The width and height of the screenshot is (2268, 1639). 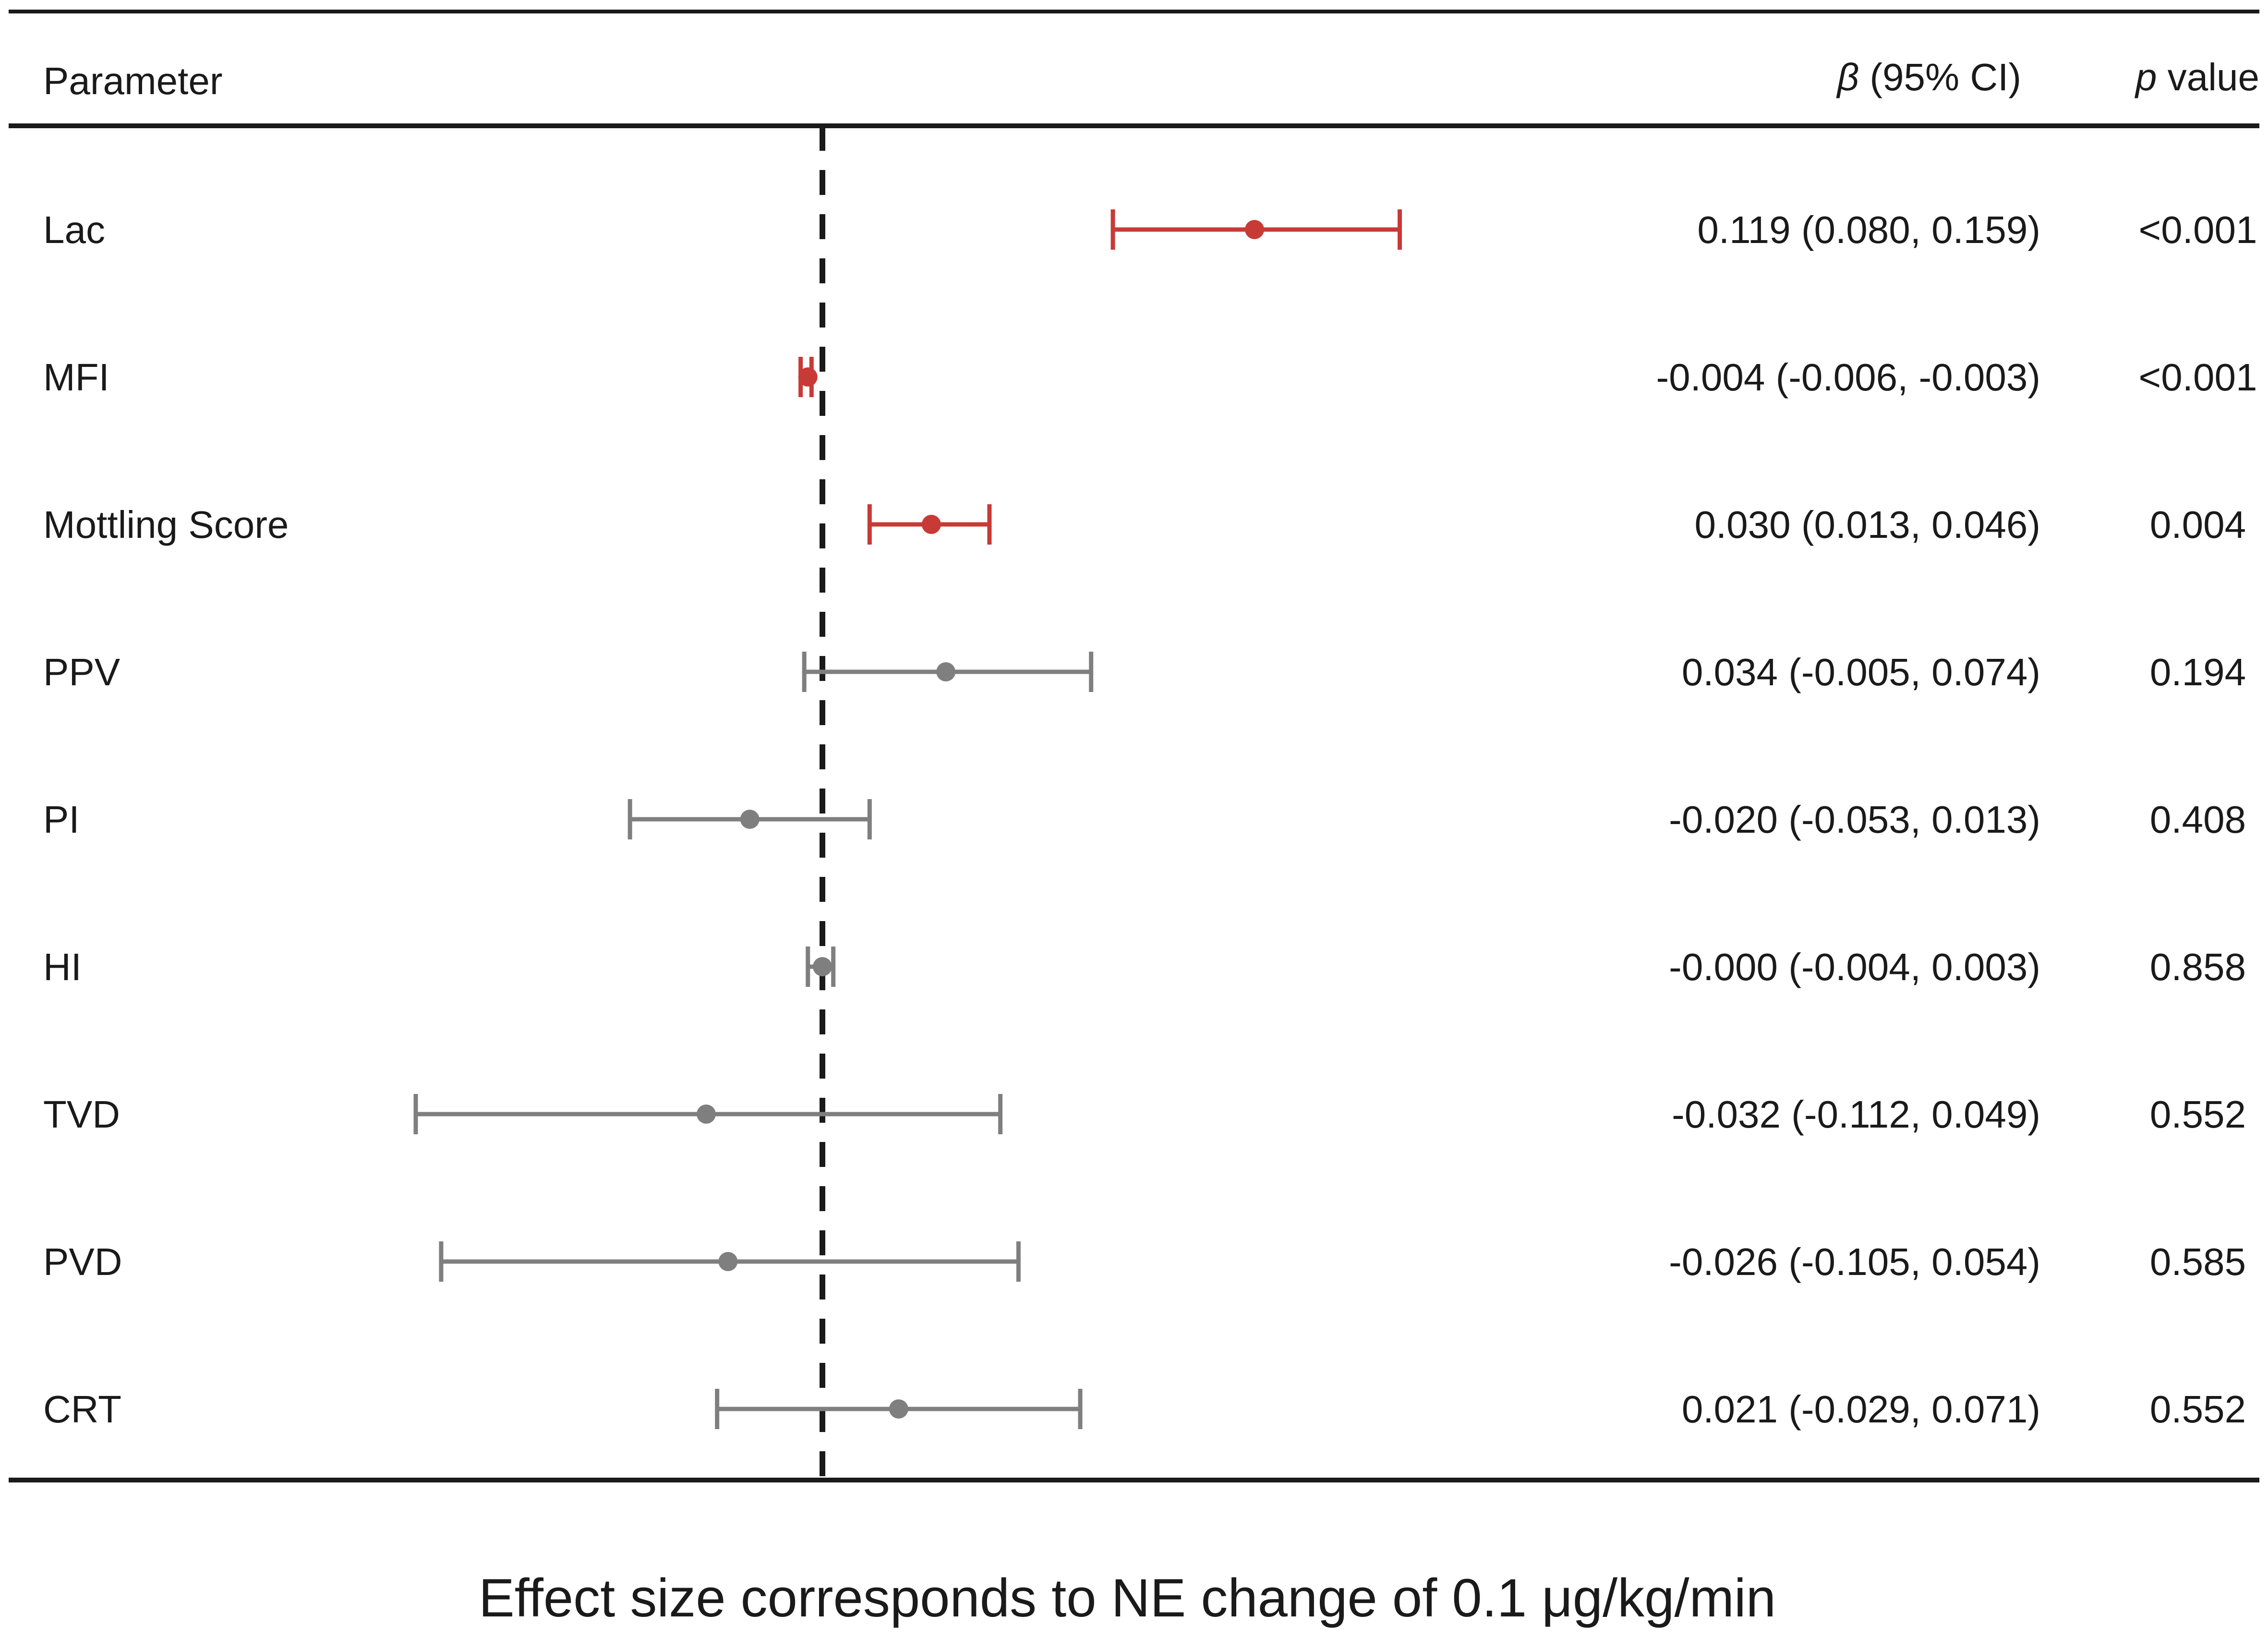 What do you see at coordinates (1855, 1261) in the screenshot?
I see `ci-text-pvd: -0.026 (-0.105, 0.054)` at bounding box center [1855, 1261].